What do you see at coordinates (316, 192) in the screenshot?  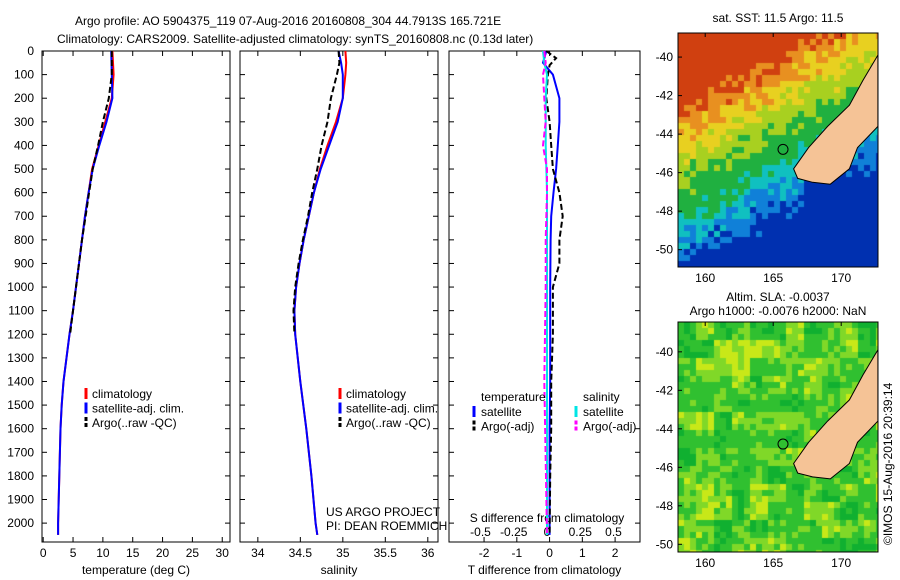 I see `salinity-series-argo-raw-qc-` at bounding box center [316, 192].